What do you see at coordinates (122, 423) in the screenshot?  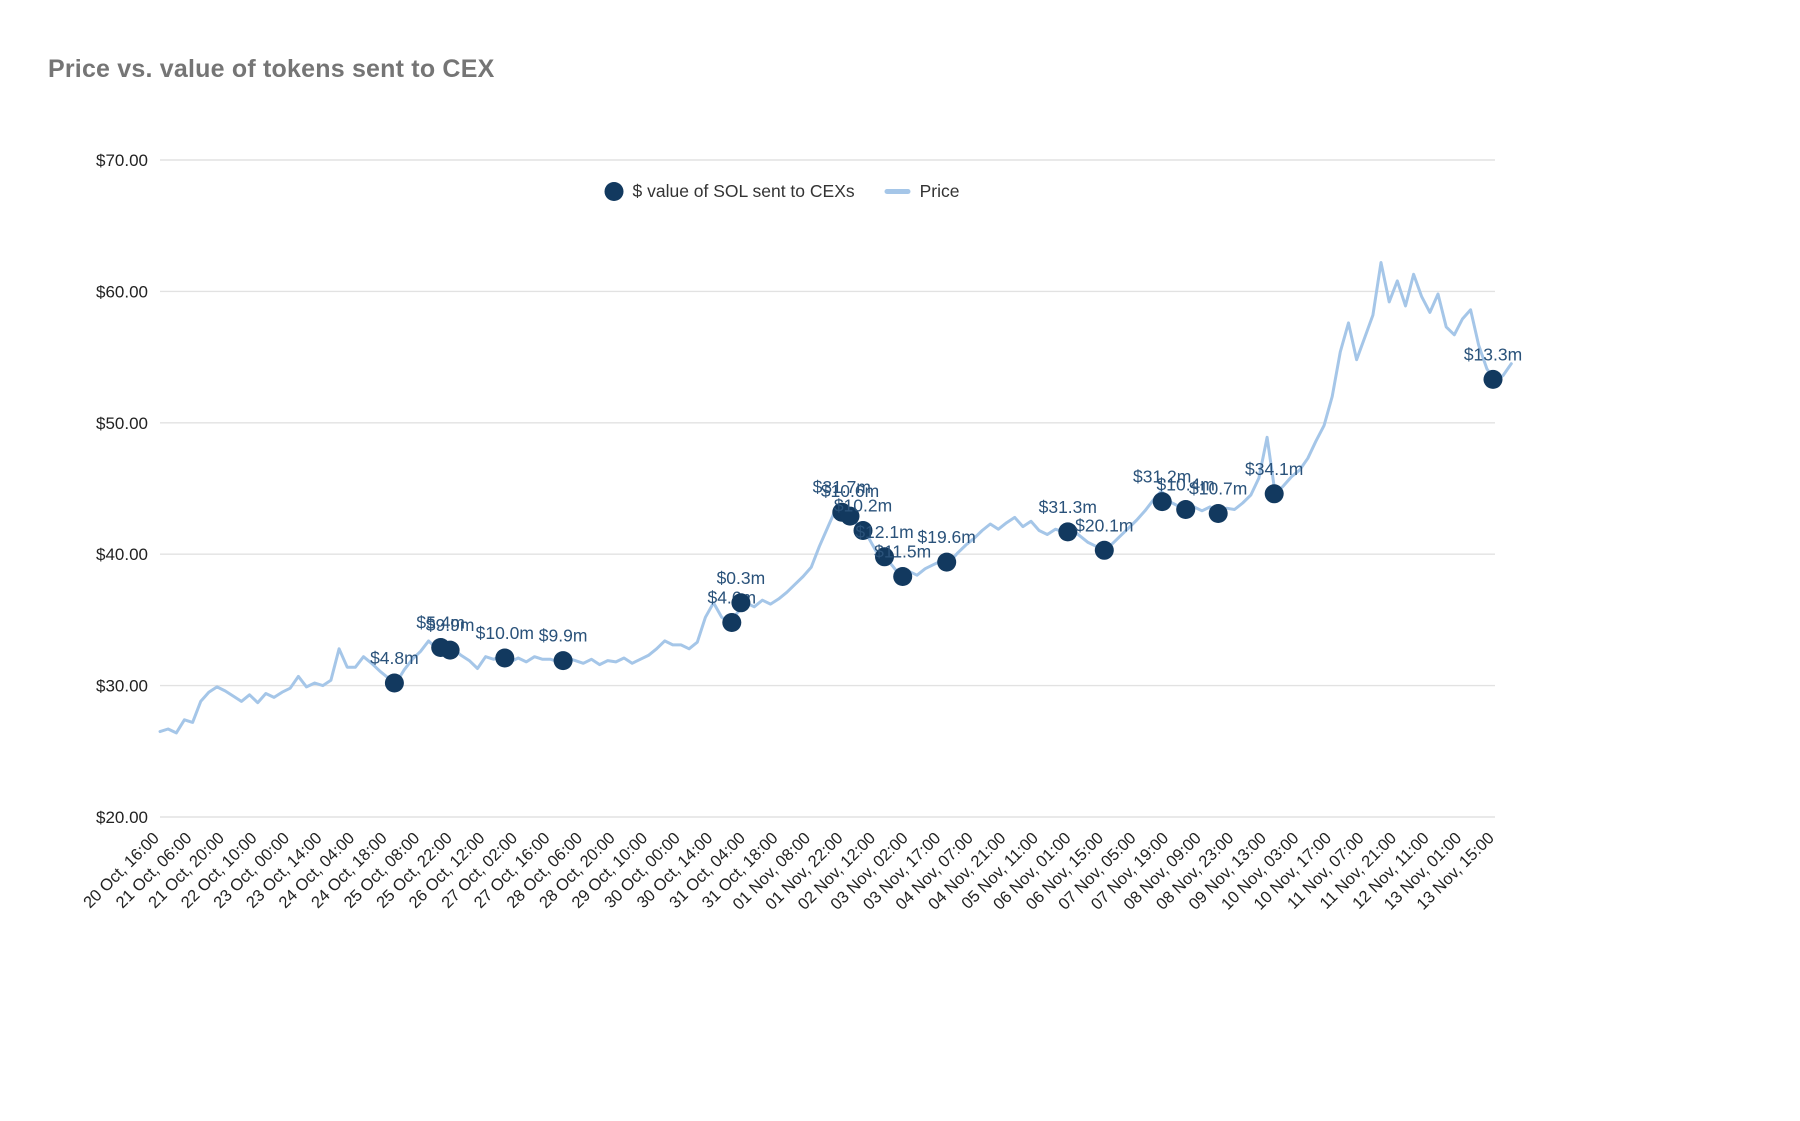 I see `y-tick-label: $50.00` at bounding box center [122, 423].